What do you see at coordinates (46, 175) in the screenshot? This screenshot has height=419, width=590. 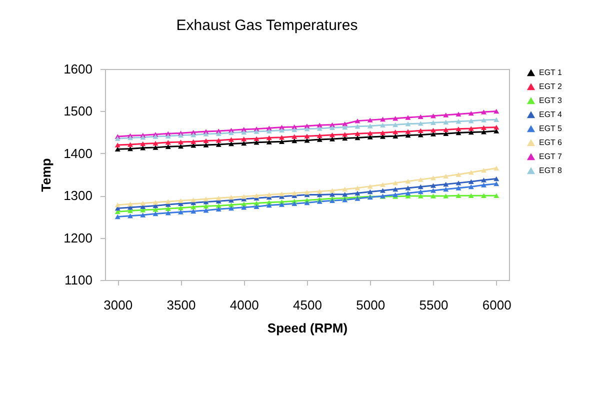 I see `y-axis-title: Temp` at bounding box center [46, 175].